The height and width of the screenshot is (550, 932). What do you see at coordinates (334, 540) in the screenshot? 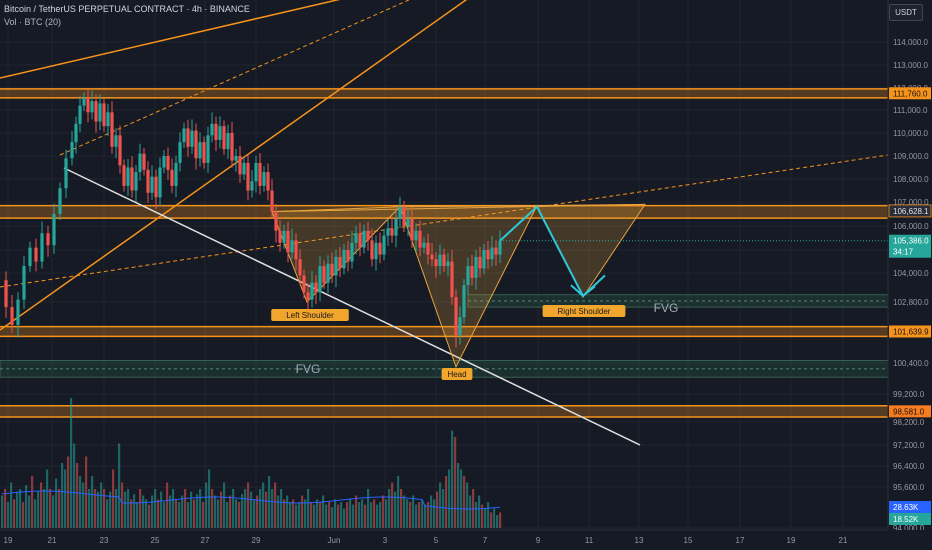
I see `x-tick-6: Jun` at bounding box center [334, 540].